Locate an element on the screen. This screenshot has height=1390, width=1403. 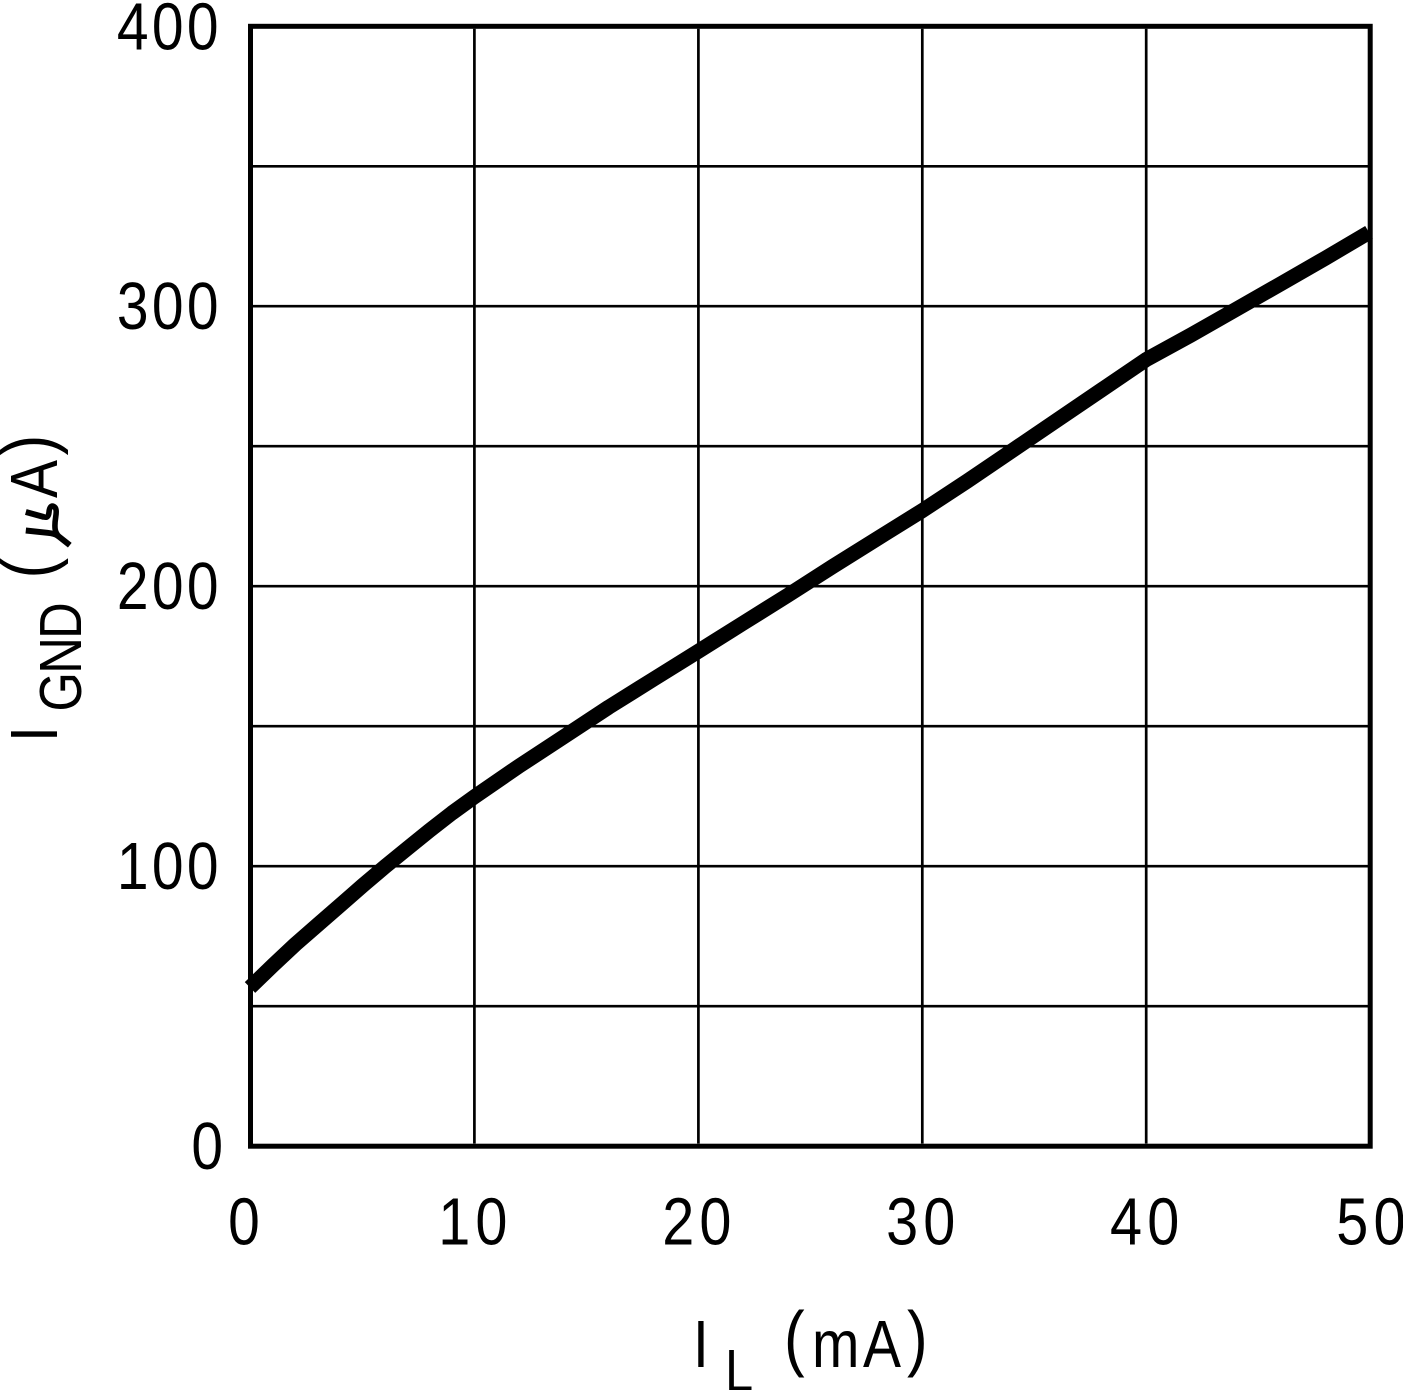
svg-text: 400 is located at coordinates (169, 32).